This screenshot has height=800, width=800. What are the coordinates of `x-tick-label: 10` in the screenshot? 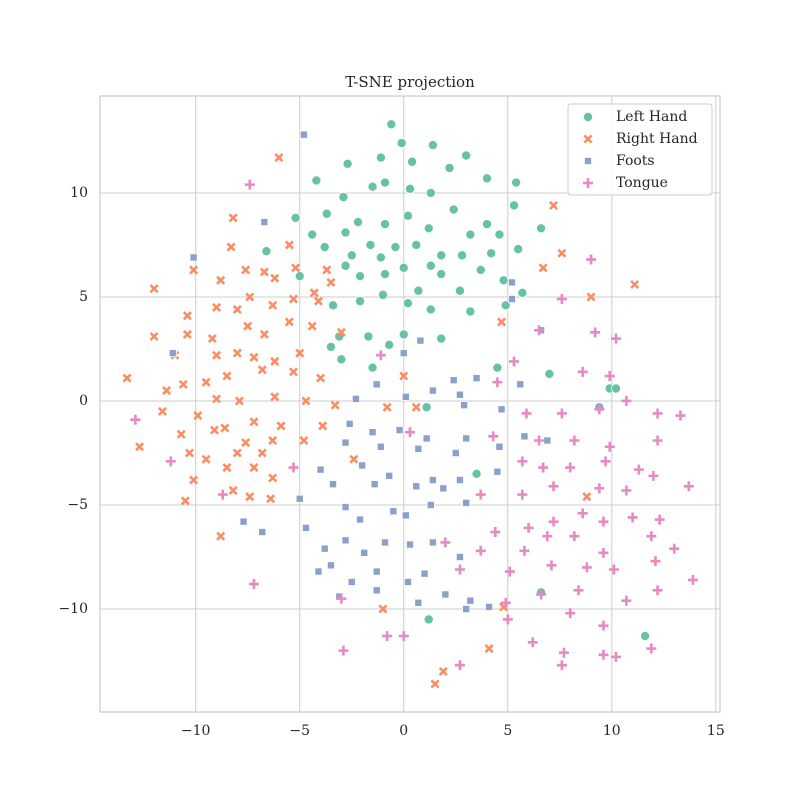 It's located at (612, 731).